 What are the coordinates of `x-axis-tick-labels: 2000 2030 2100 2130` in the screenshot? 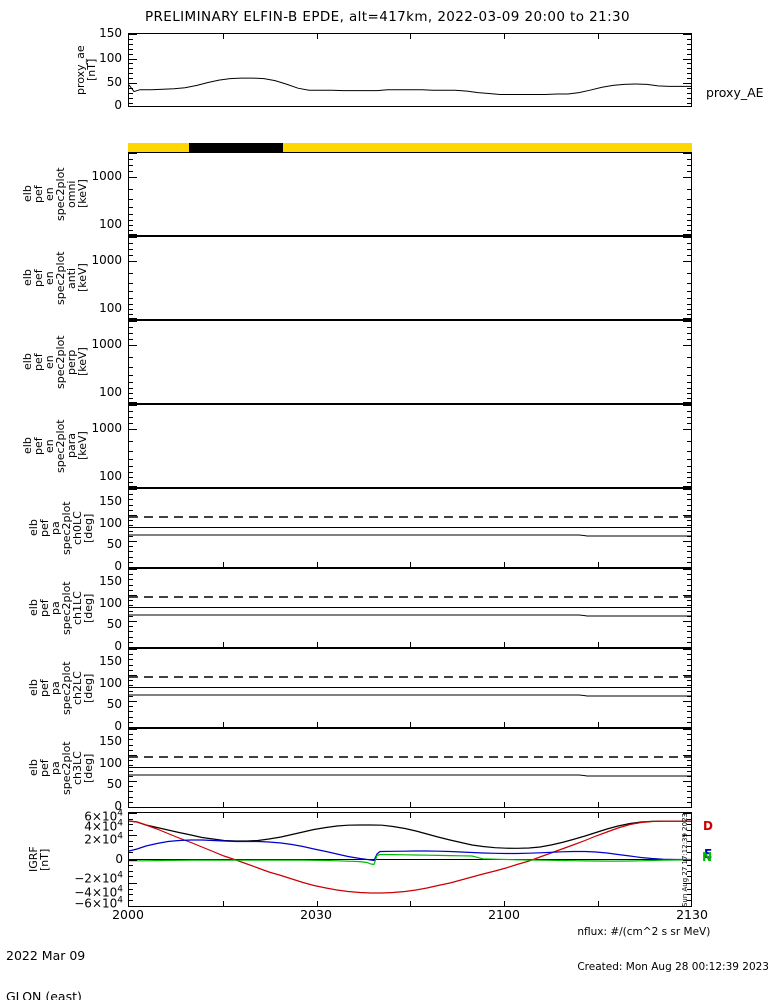 It's located at (387, 915).